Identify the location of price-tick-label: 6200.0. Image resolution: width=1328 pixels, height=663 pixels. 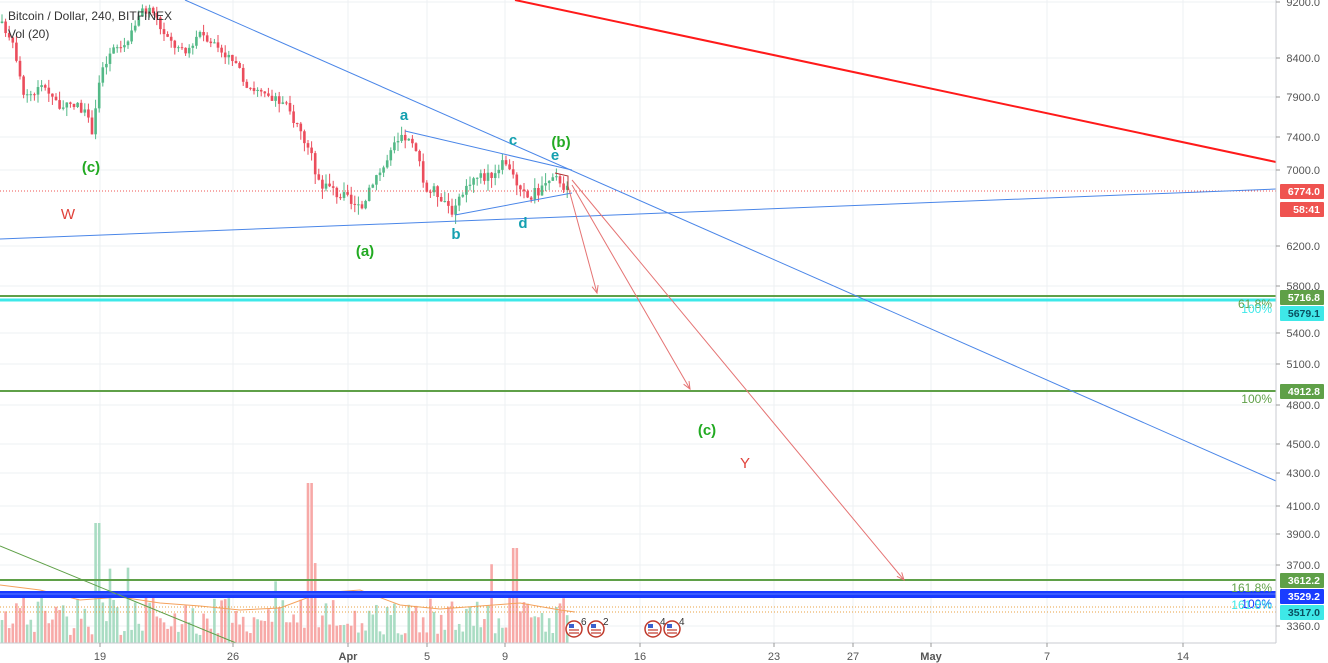
(1303, 247).